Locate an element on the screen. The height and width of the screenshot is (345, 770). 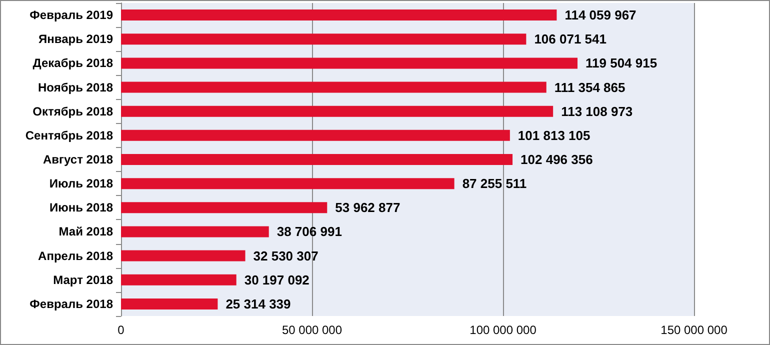
data-label: 119 504 915 is located at coordinates (622, 63).